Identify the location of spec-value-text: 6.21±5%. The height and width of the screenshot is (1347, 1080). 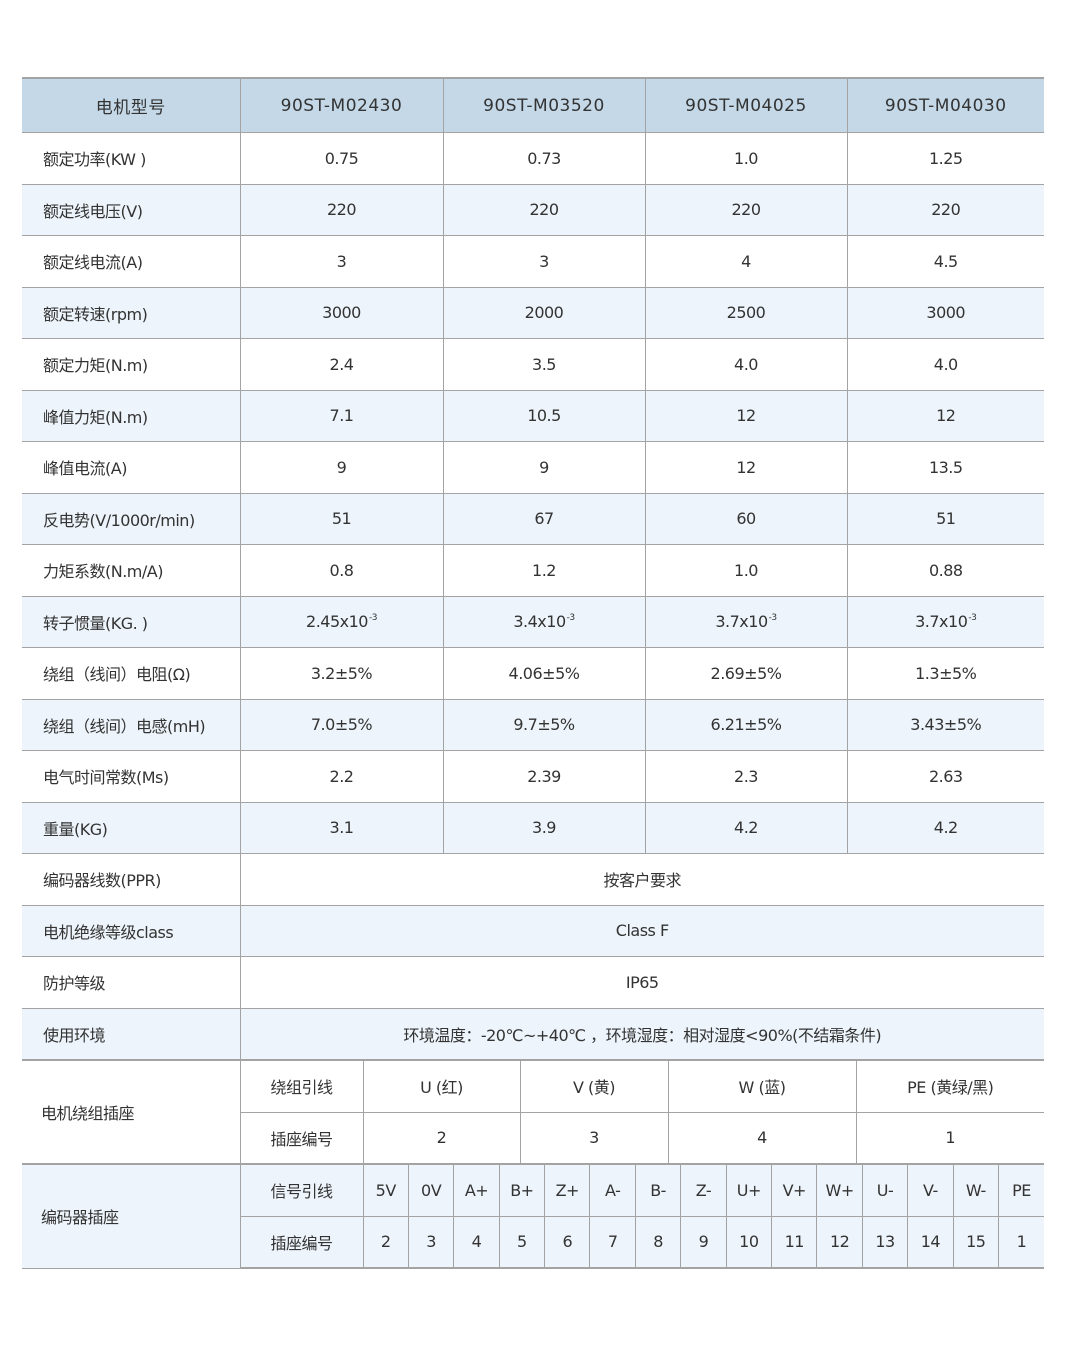
(746, 725).